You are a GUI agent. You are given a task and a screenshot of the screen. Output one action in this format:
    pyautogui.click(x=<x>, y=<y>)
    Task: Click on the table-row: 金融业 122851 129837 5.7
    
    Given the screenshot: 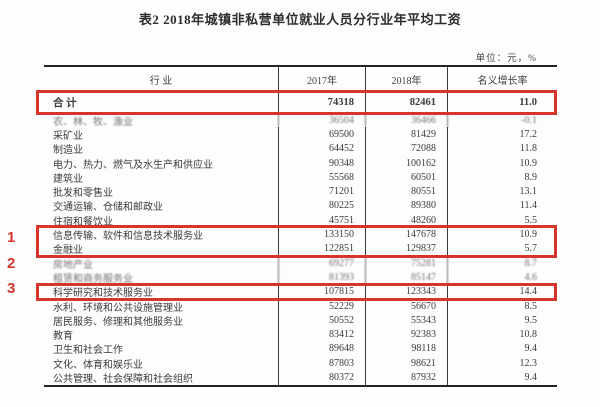 What is the action you would take?
    pyautogui.click(x=300, y=248)
    